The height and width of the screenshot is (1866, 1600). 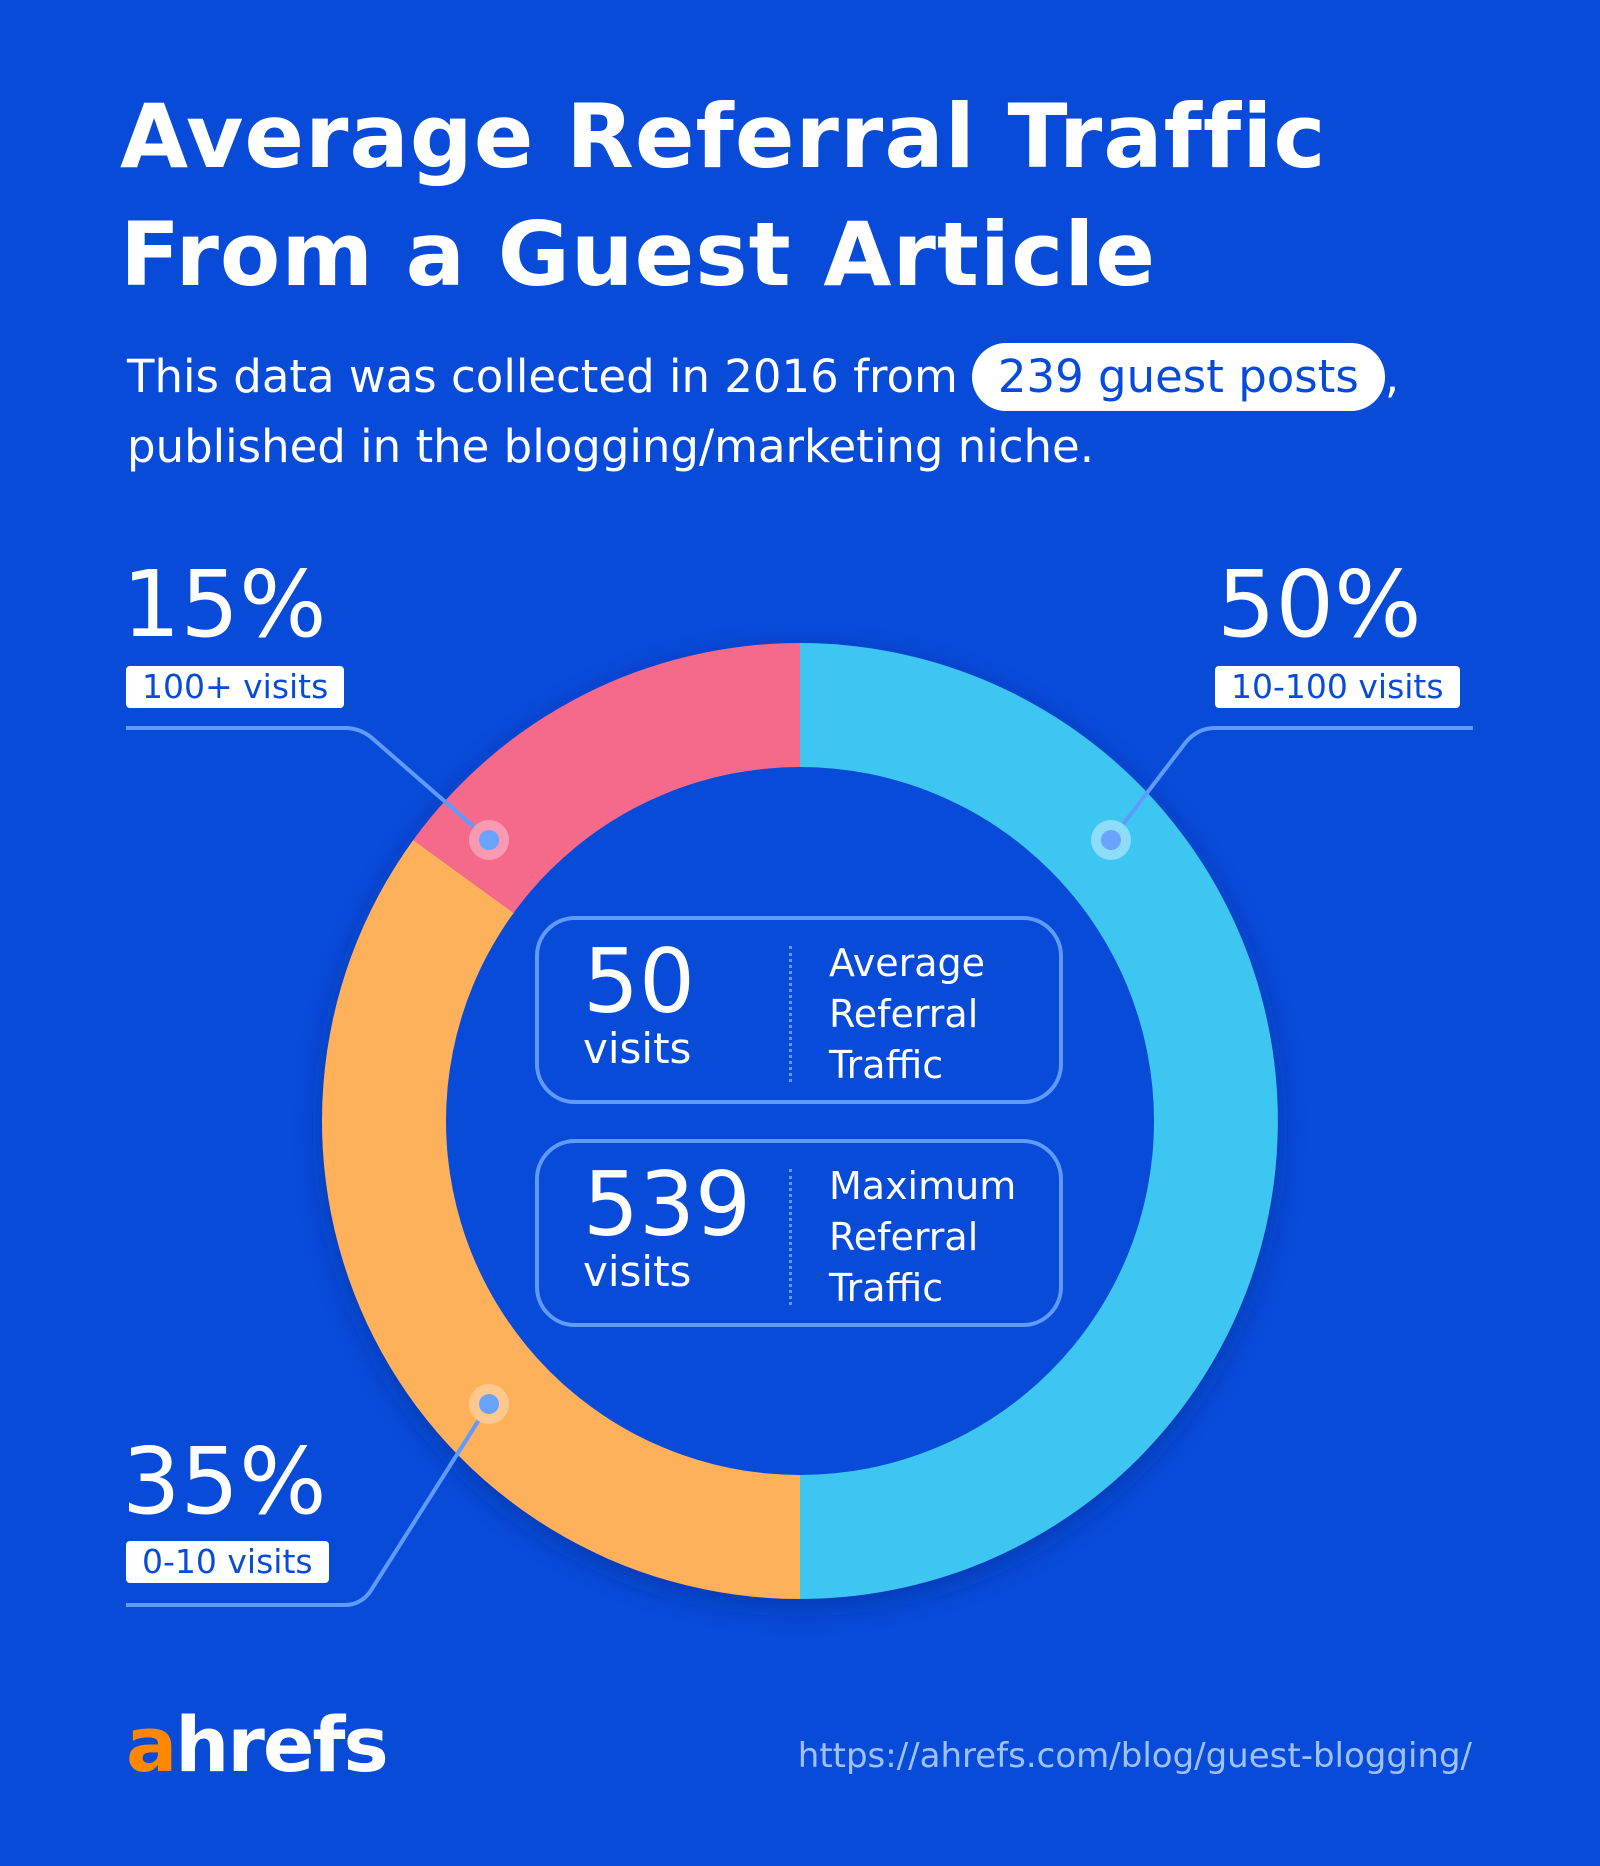 What do you see at coordinates (638, 254) in the screenshot?
I see `title-line-2: From a Guest Article` at bounding box center [638, 254].